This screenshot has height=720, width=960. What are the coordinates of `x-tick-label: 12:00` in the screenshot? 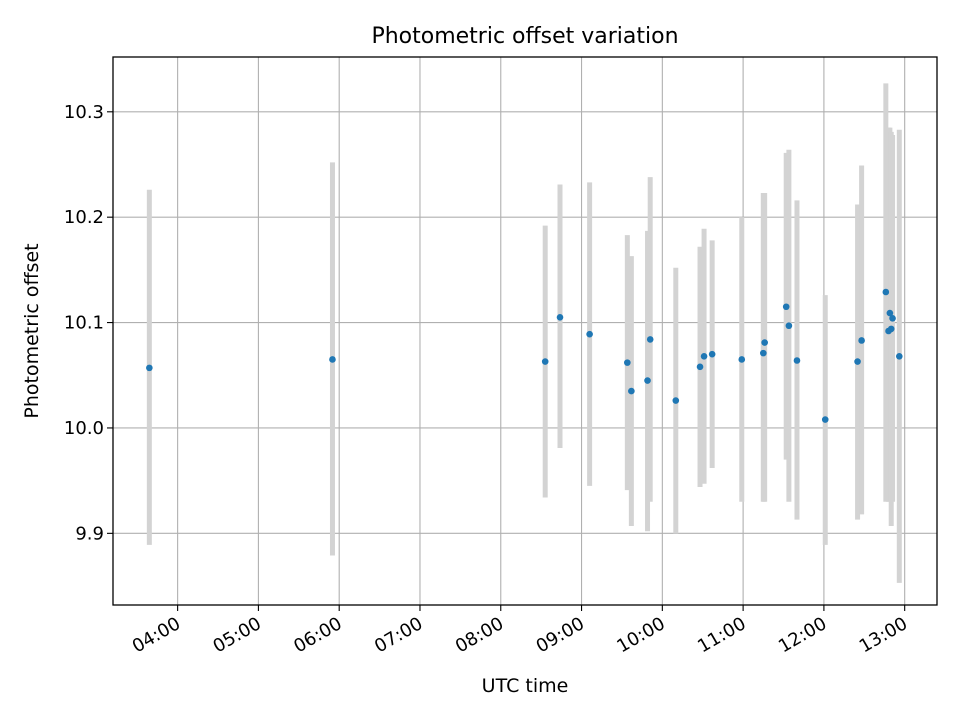 It's located at (802, 635).